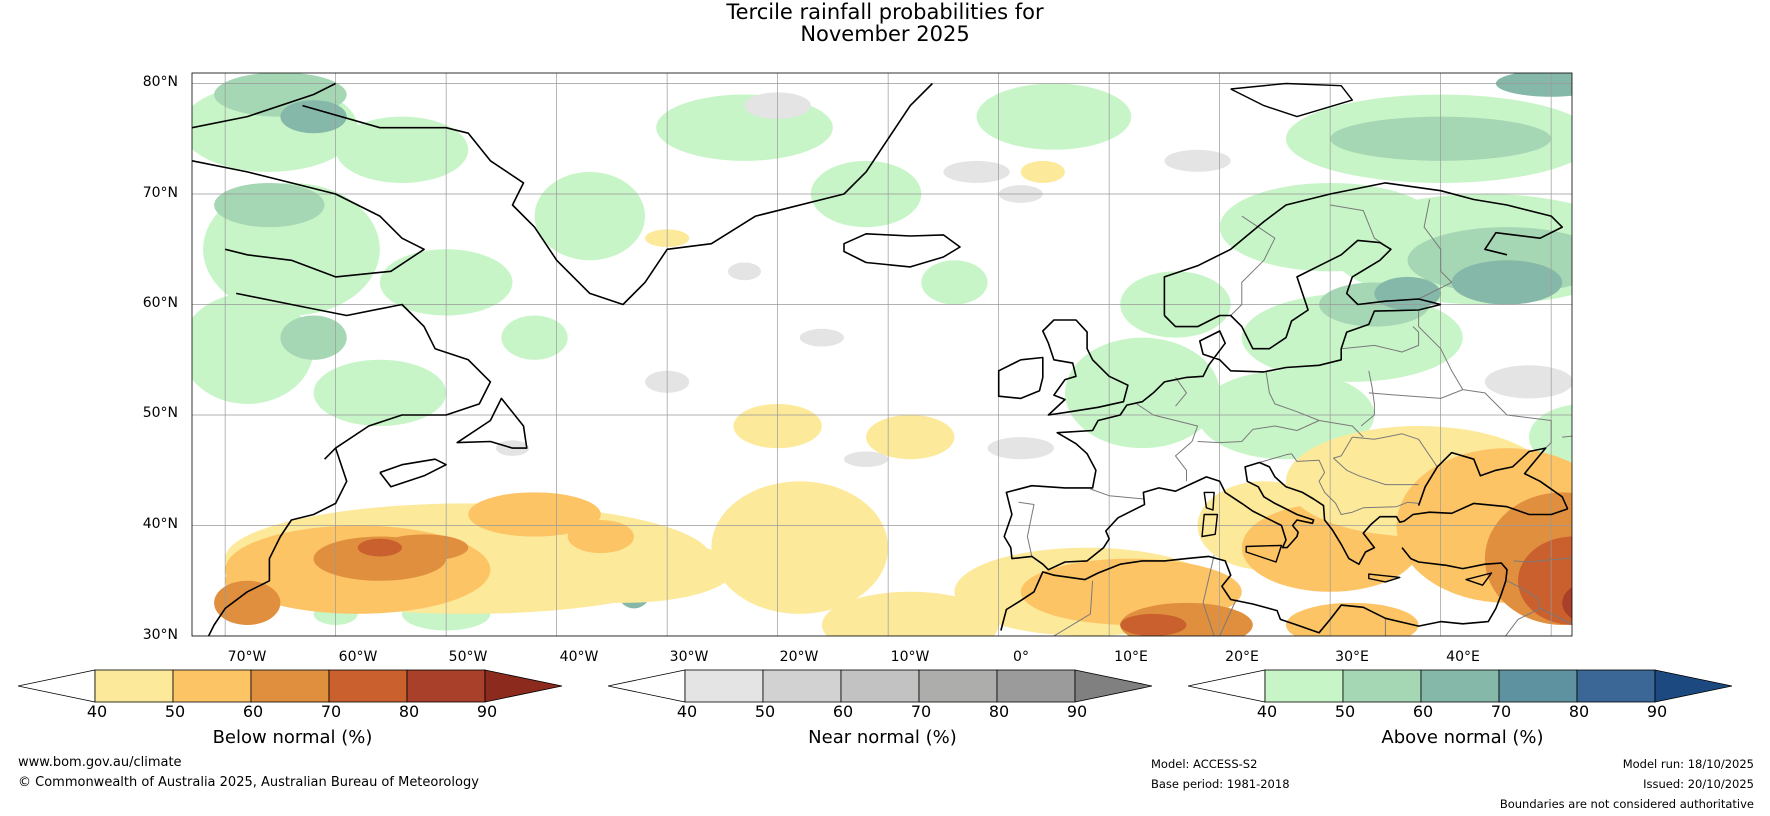  I want to click on sicily-coastline, so click(1264, 553).